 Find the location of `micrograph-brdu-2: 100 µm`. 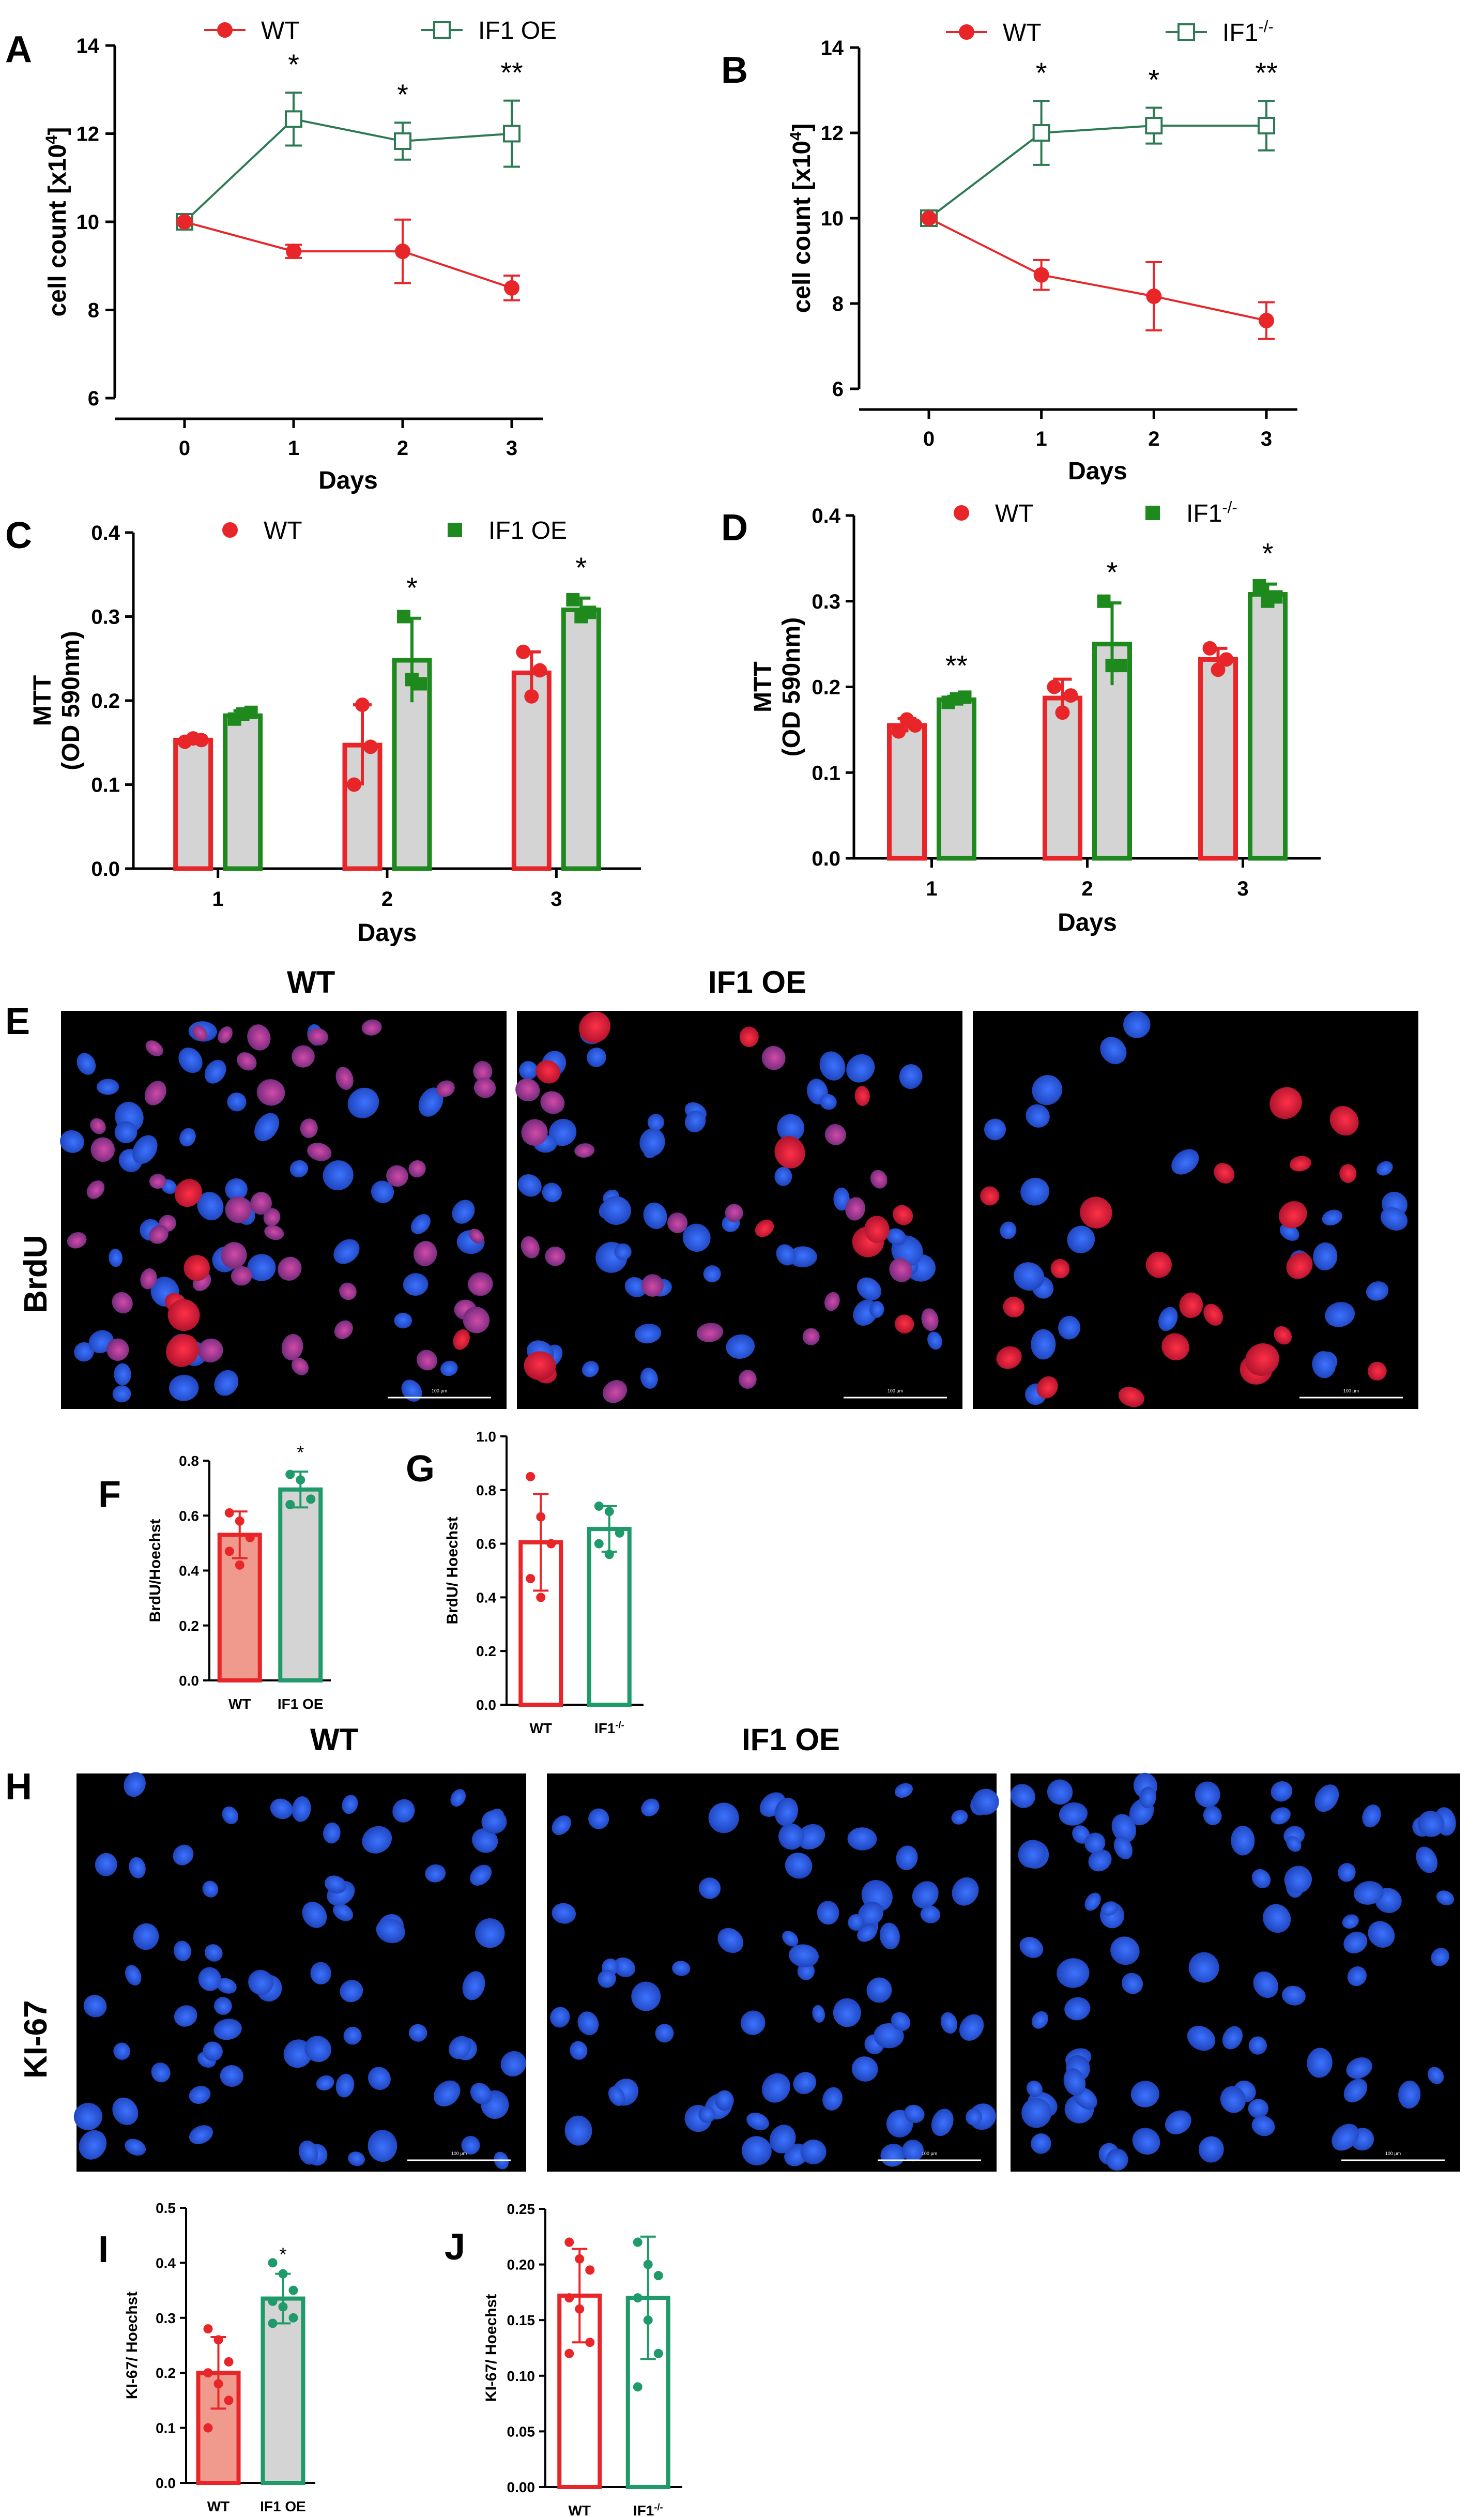

micrograph-brdu-2: 100 µm is located at coordinates (738, 1210).